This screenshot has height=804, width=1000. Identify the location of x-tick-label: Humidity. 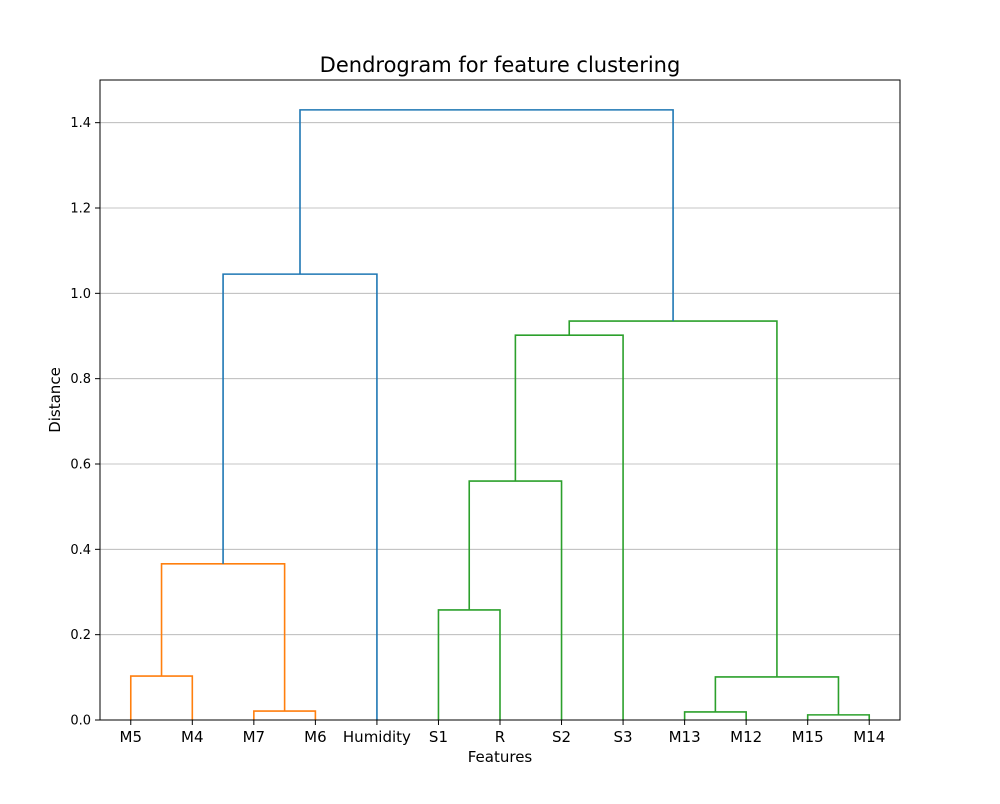
(377, 737).